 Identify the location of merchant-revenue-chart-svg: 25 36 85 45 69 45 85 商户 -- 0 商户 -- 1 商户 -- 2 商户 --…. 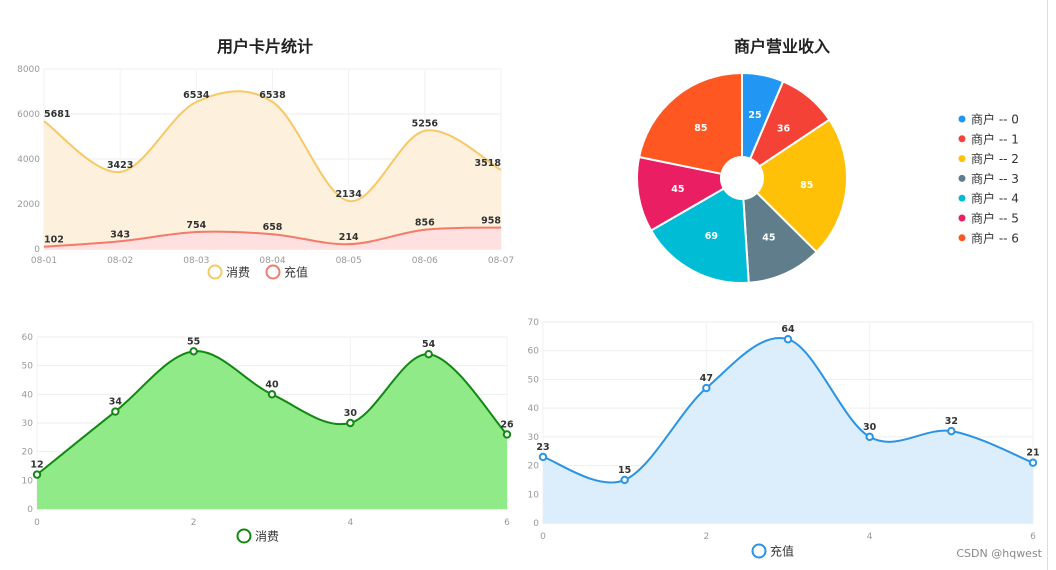
(827, 177).